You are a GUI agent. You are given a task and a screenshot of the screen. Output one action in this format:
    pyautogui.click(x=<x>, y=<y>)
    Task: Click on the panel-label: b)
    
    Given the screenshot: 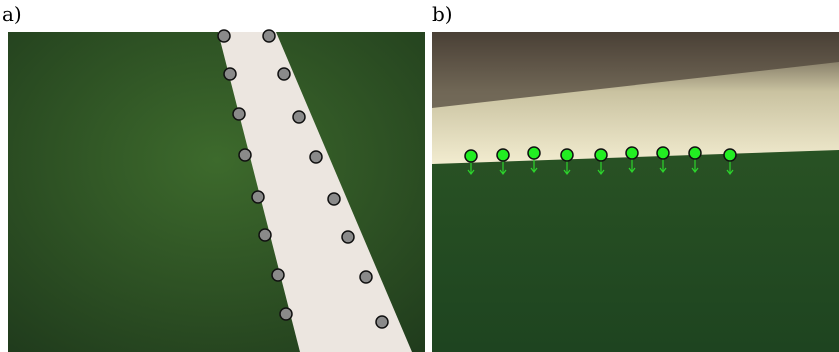 What is the action you would take?
    pyautogui.click(x=442, y=14)
    